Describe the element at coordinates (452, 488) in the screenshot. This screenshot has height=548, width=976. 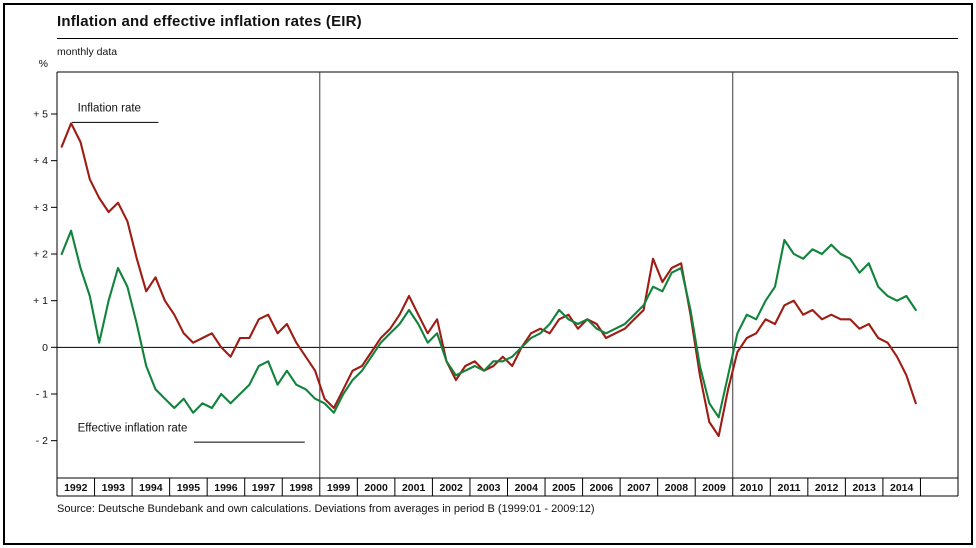
I see `x-axis-year-label: 2002` at that location.